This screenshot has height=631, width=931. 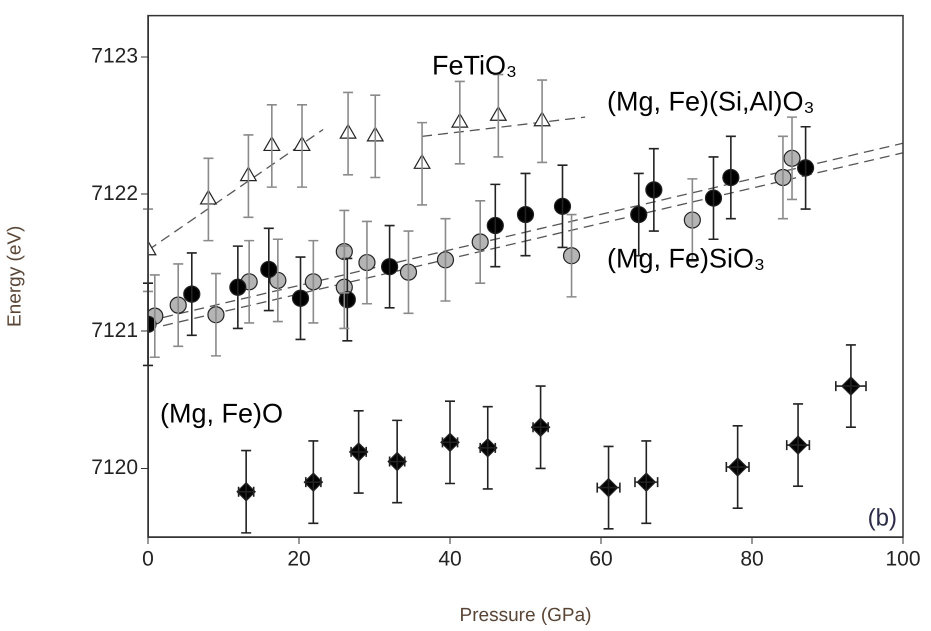 What do you see at coordinates (15, 276) in the screenshot?
I see `y-axis-title: Energy (eV)` at bounding box center [15, 276].